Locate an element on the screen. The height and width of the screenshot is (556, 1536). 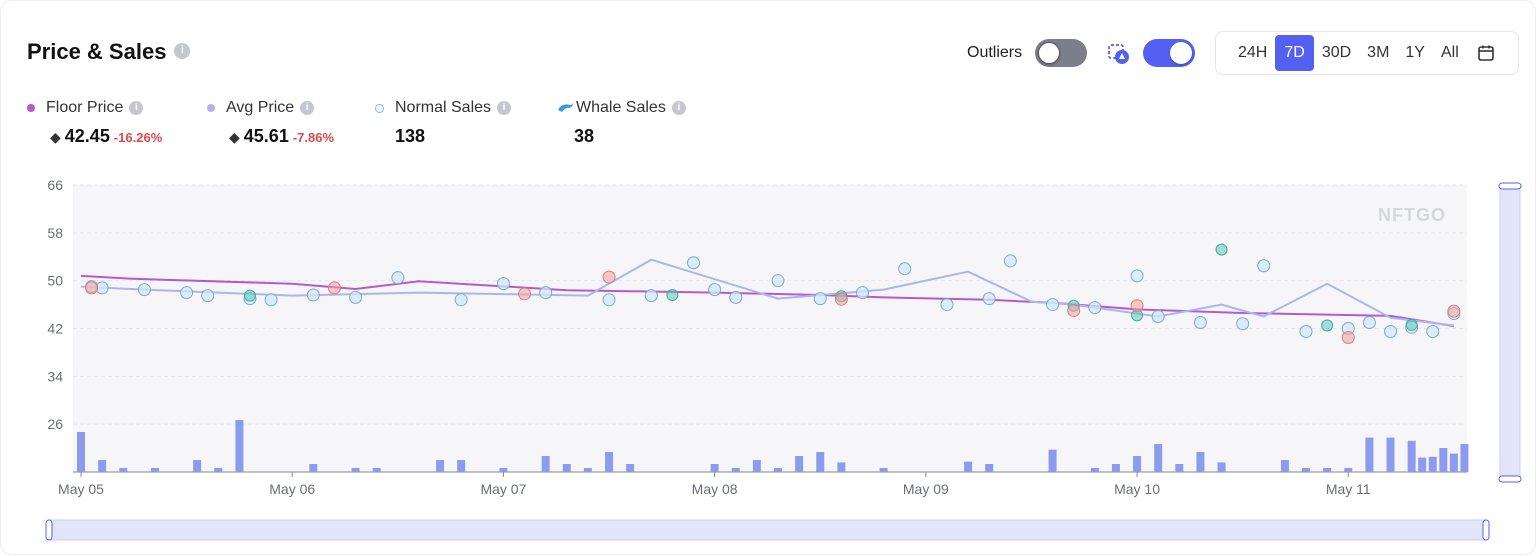
range-7d-button: 7D is located at coordinates (1294, 53).